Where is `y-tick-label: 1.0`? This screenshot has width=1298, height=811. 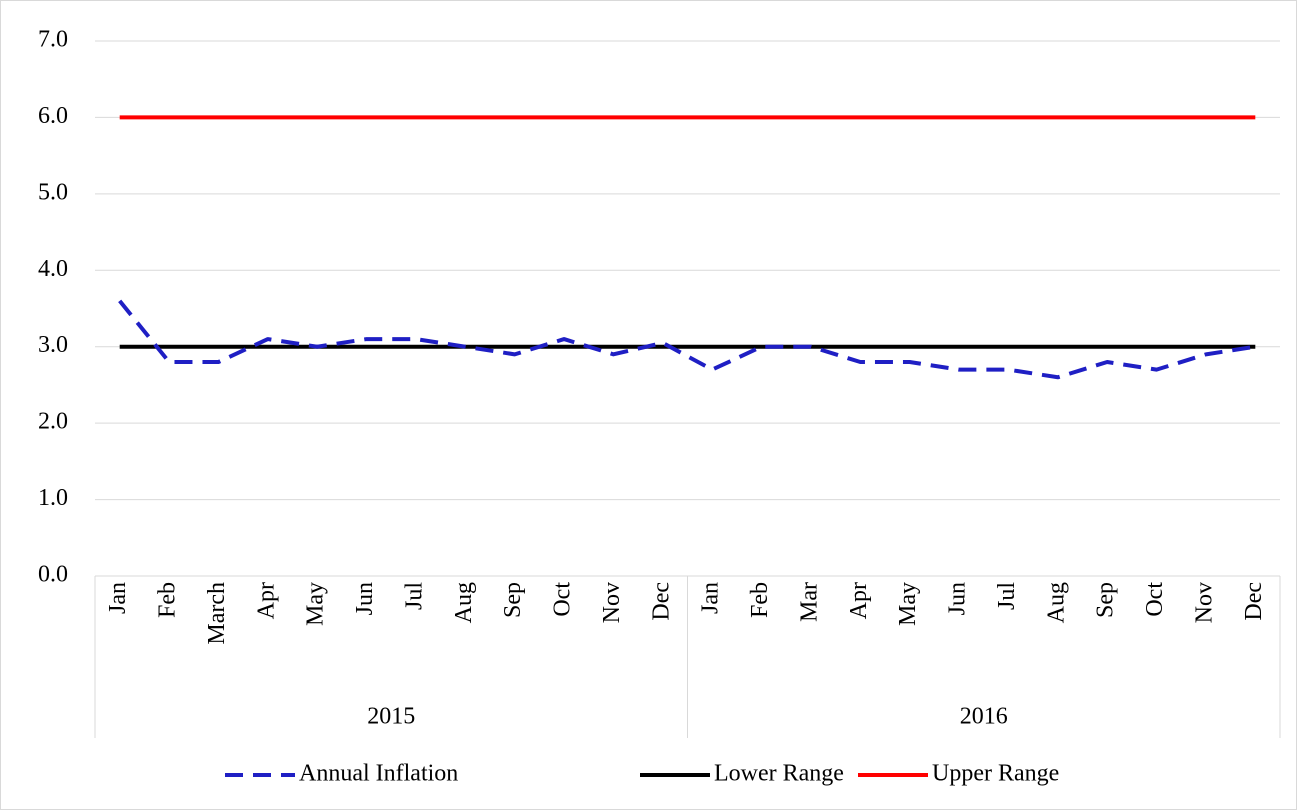
y-tick-label: 1.0 is located at coordinates (53, 498).